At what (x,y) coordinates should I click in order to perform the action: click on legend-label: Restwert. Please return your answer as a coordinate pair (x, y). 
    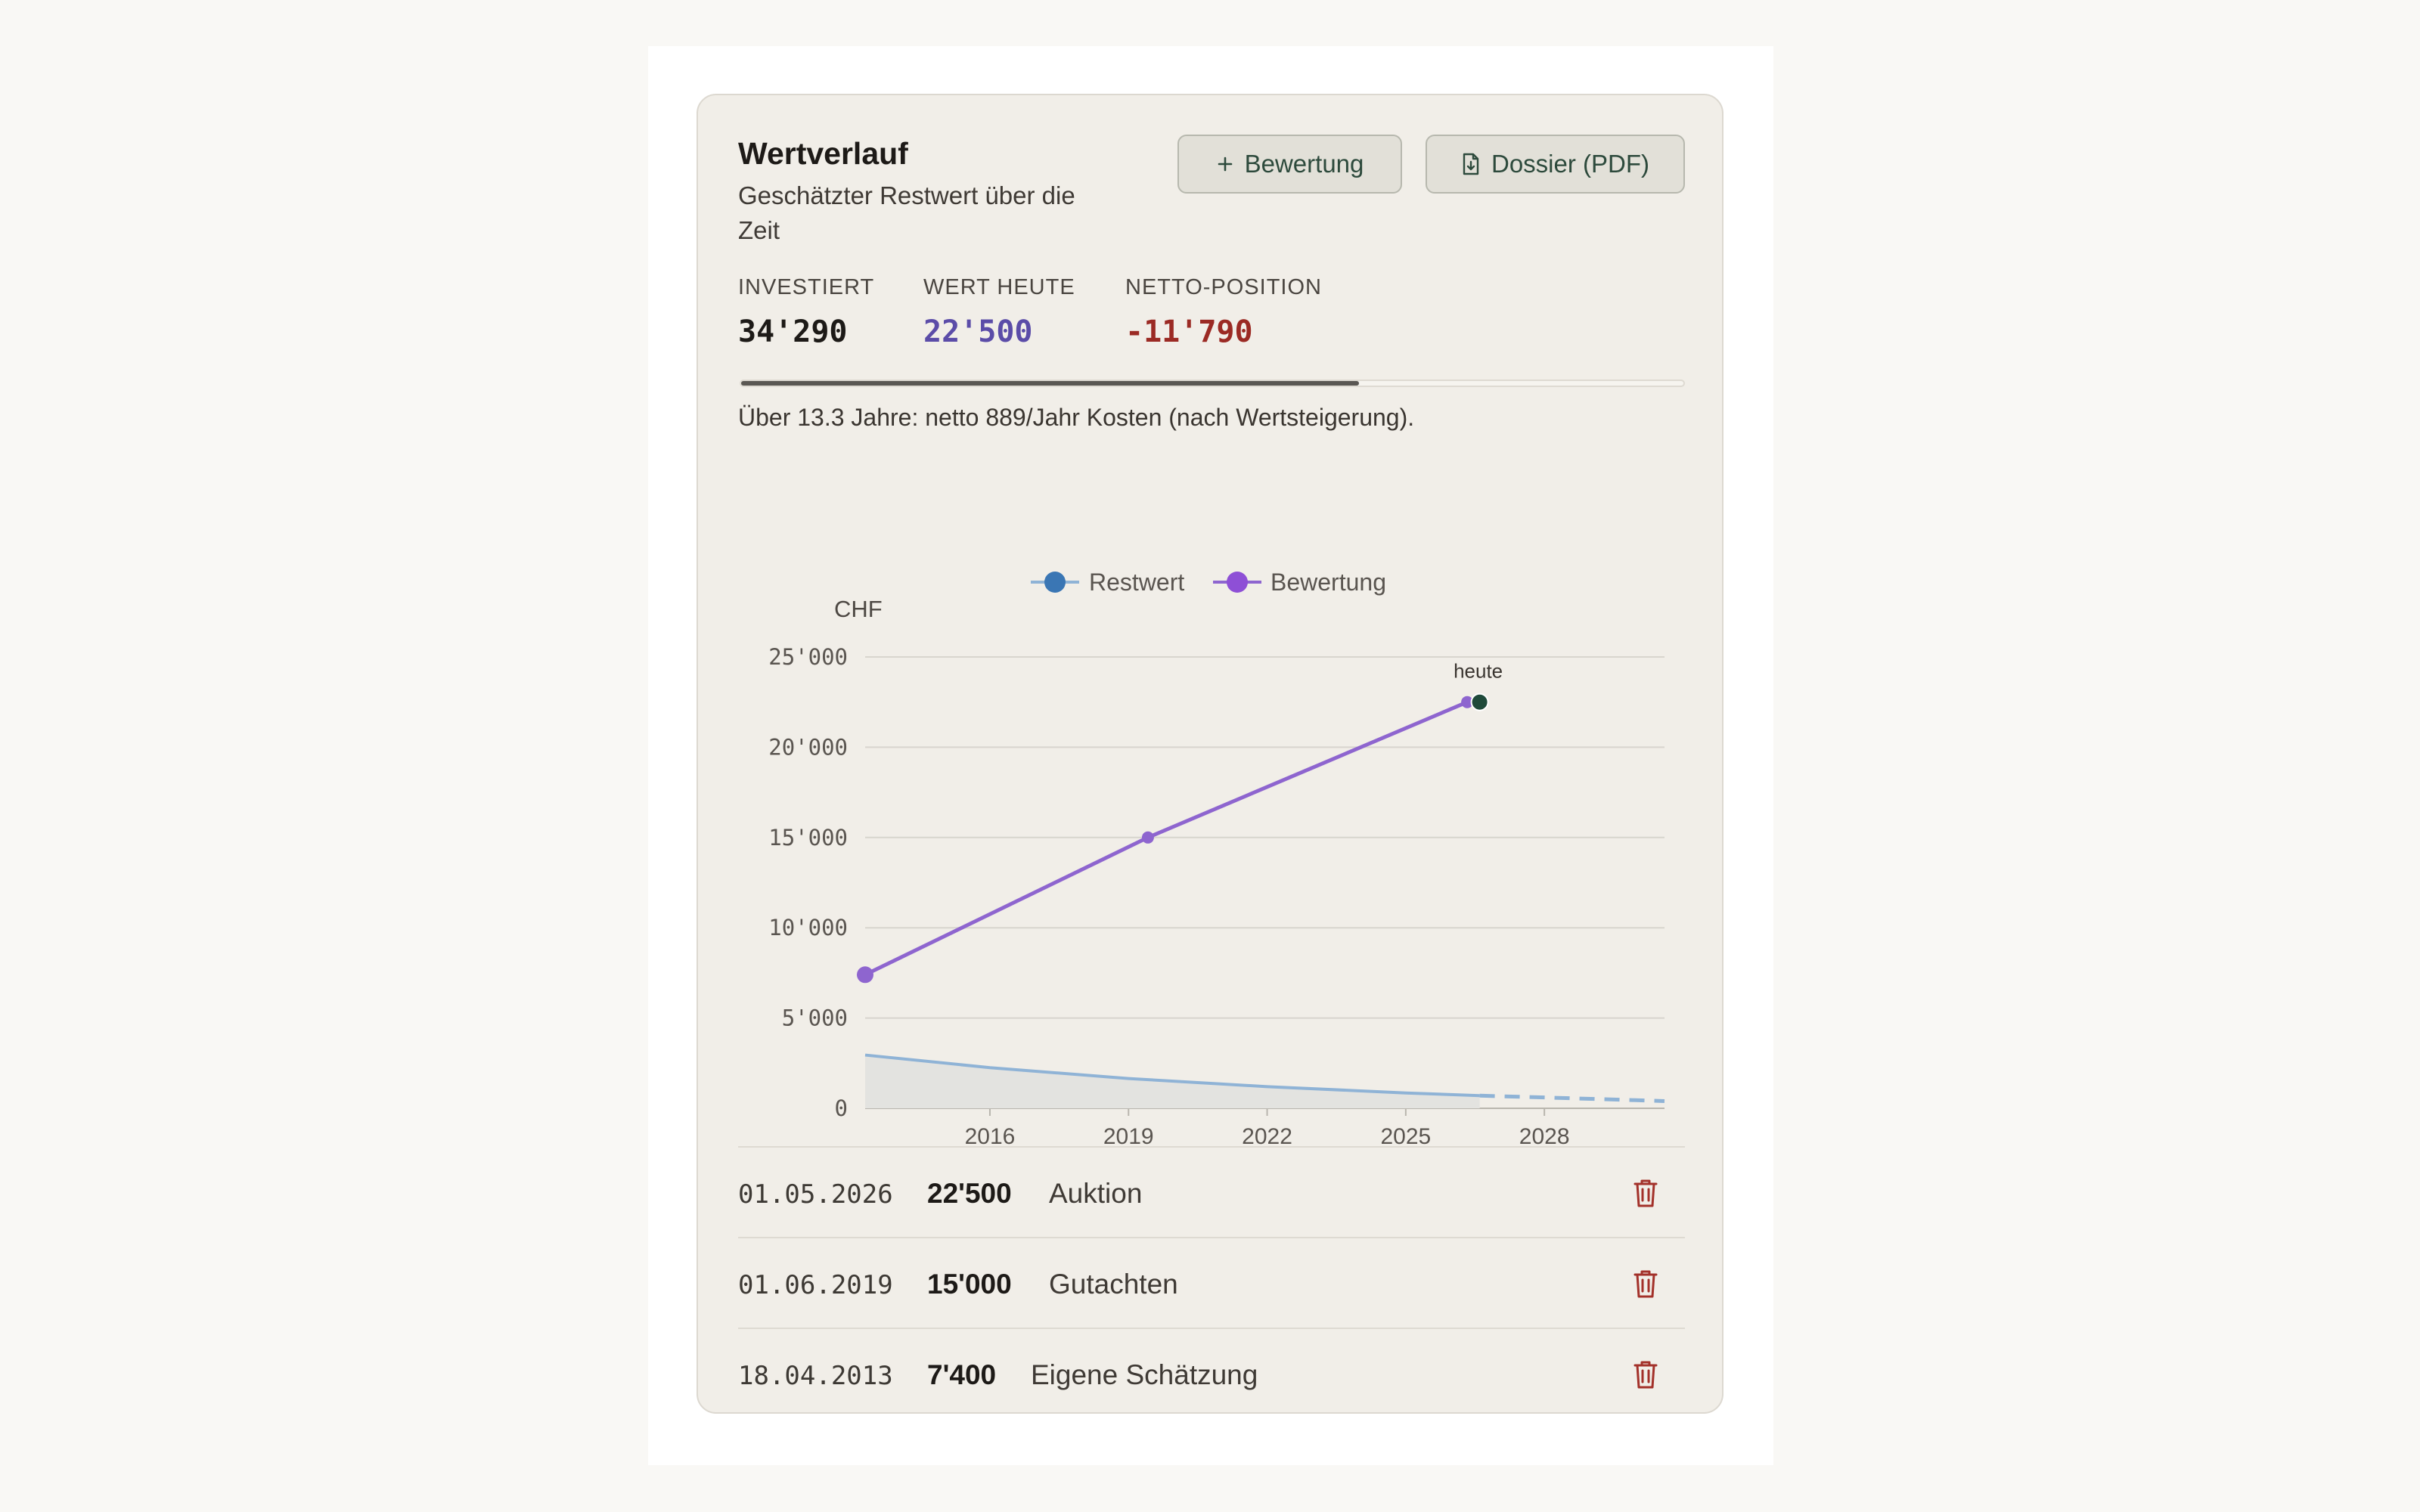
    Looking at the image, I should click on (1136, 583).